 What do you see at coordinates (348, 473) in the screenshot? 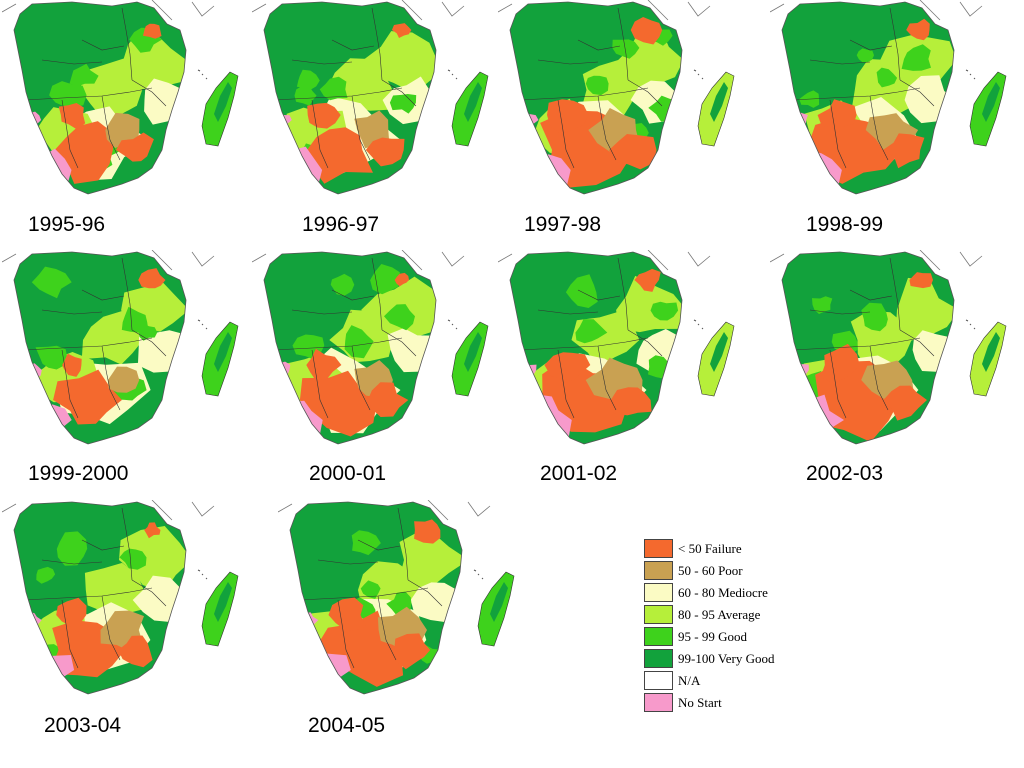
I see `season-label: 2000-01` at bounding box center [348, 473].